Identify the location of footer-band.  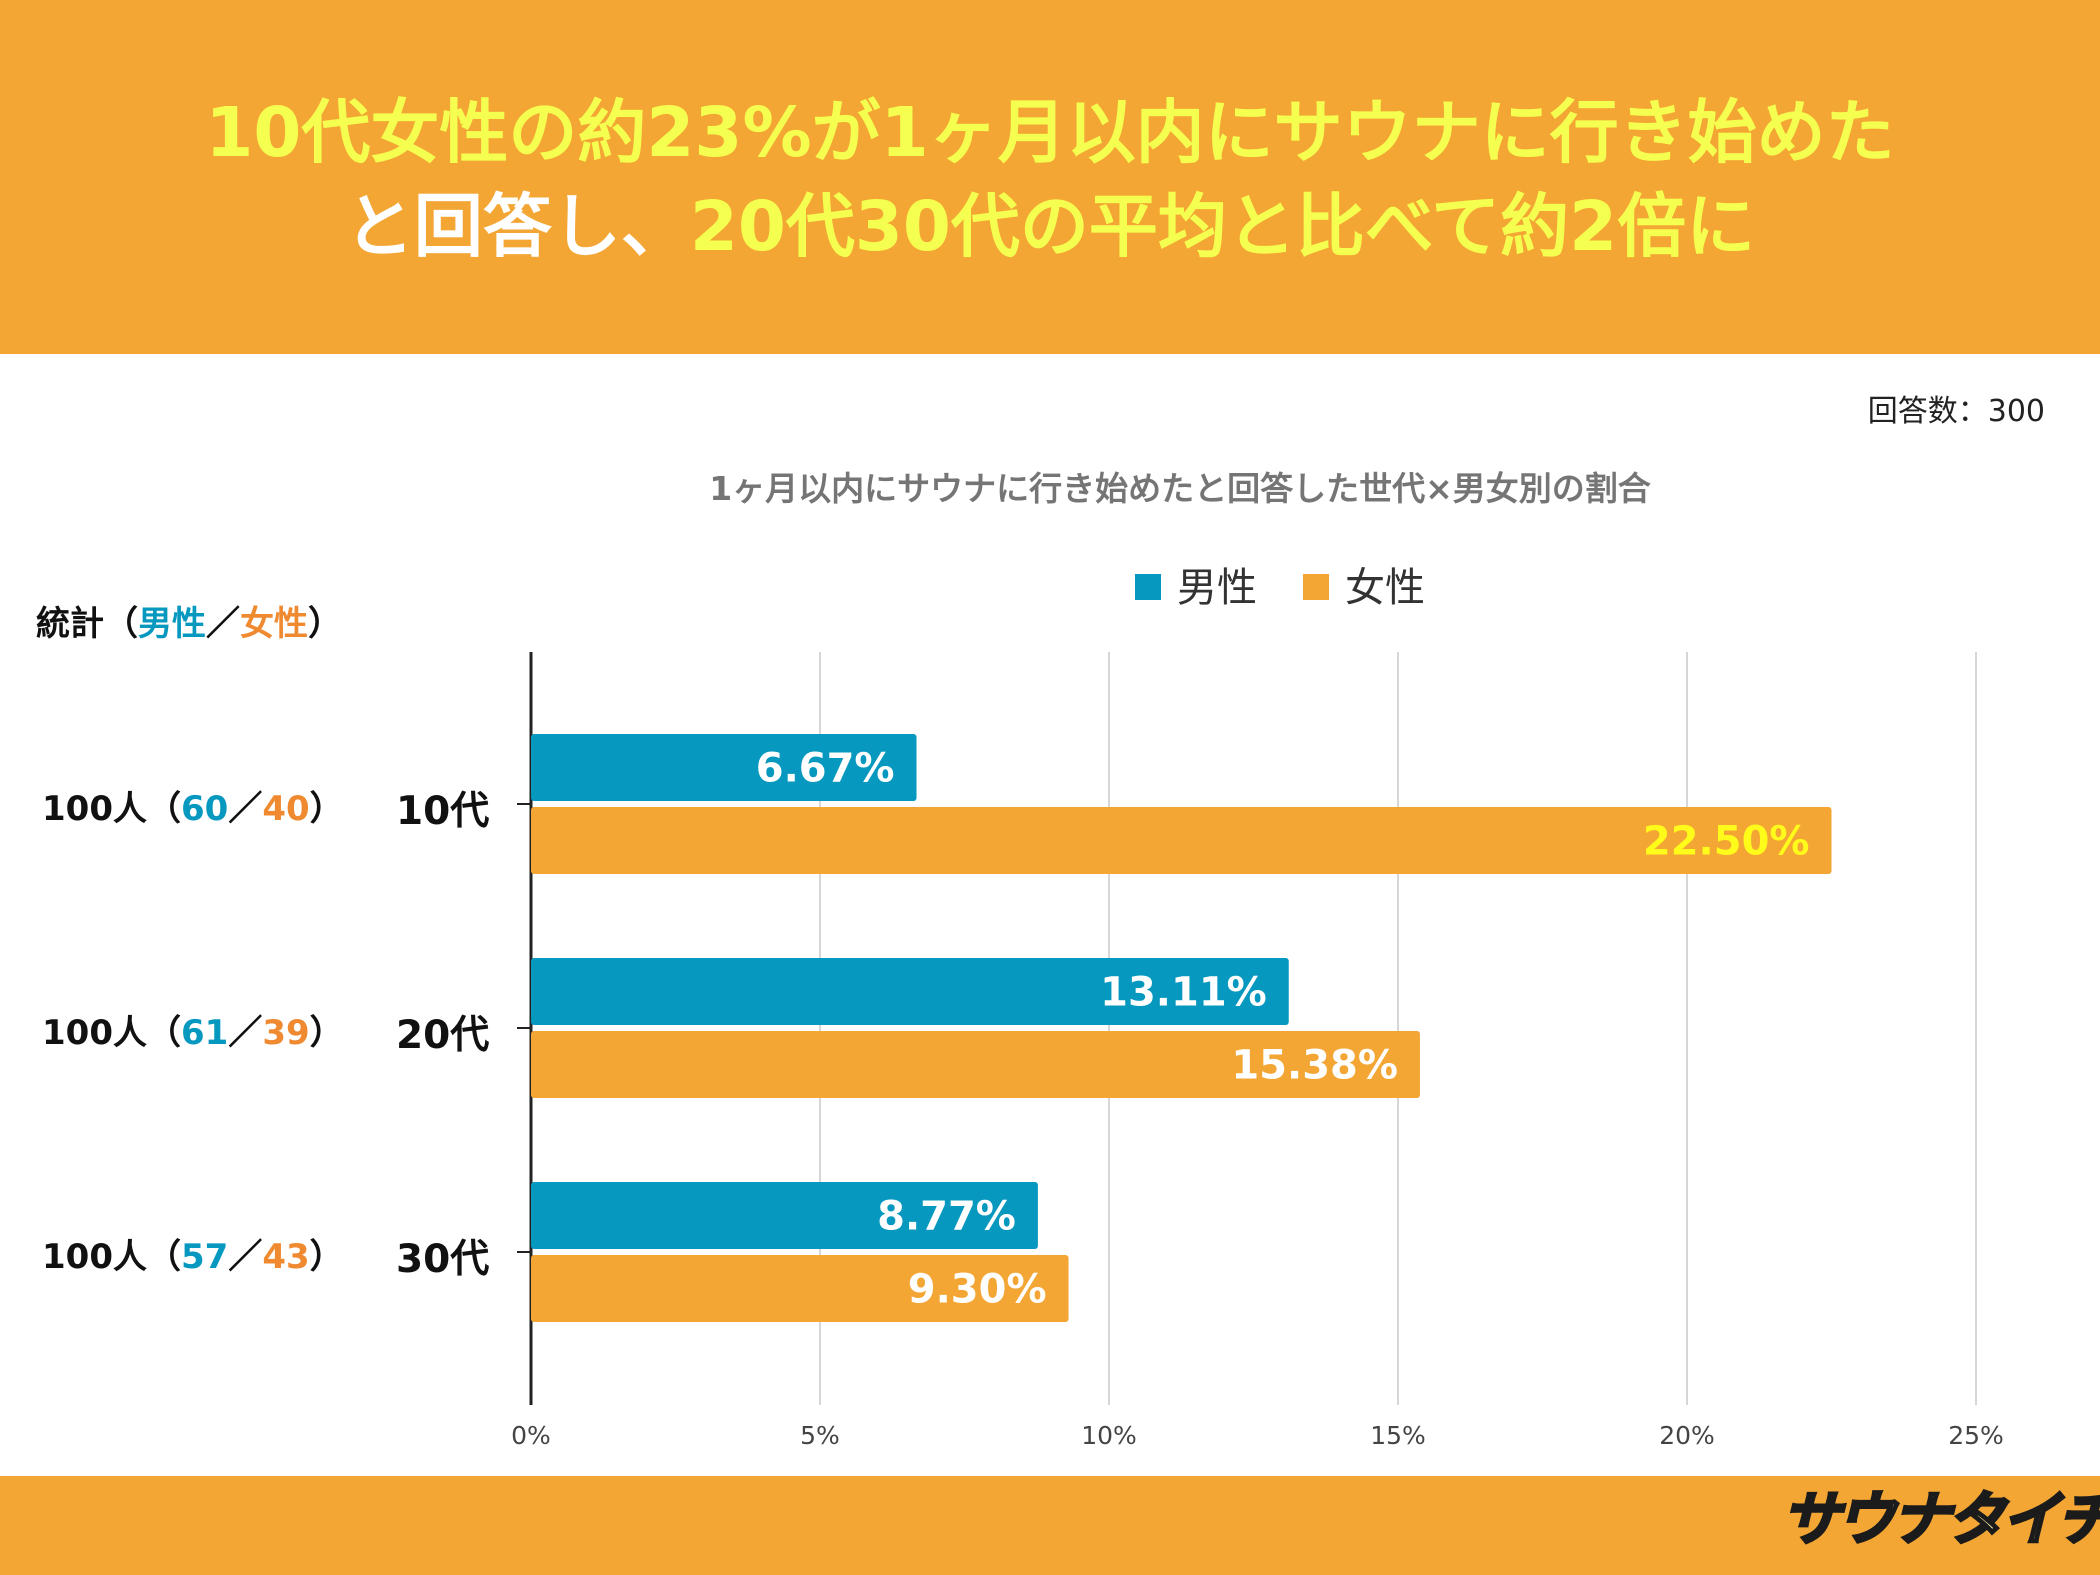
(1050, 1525).